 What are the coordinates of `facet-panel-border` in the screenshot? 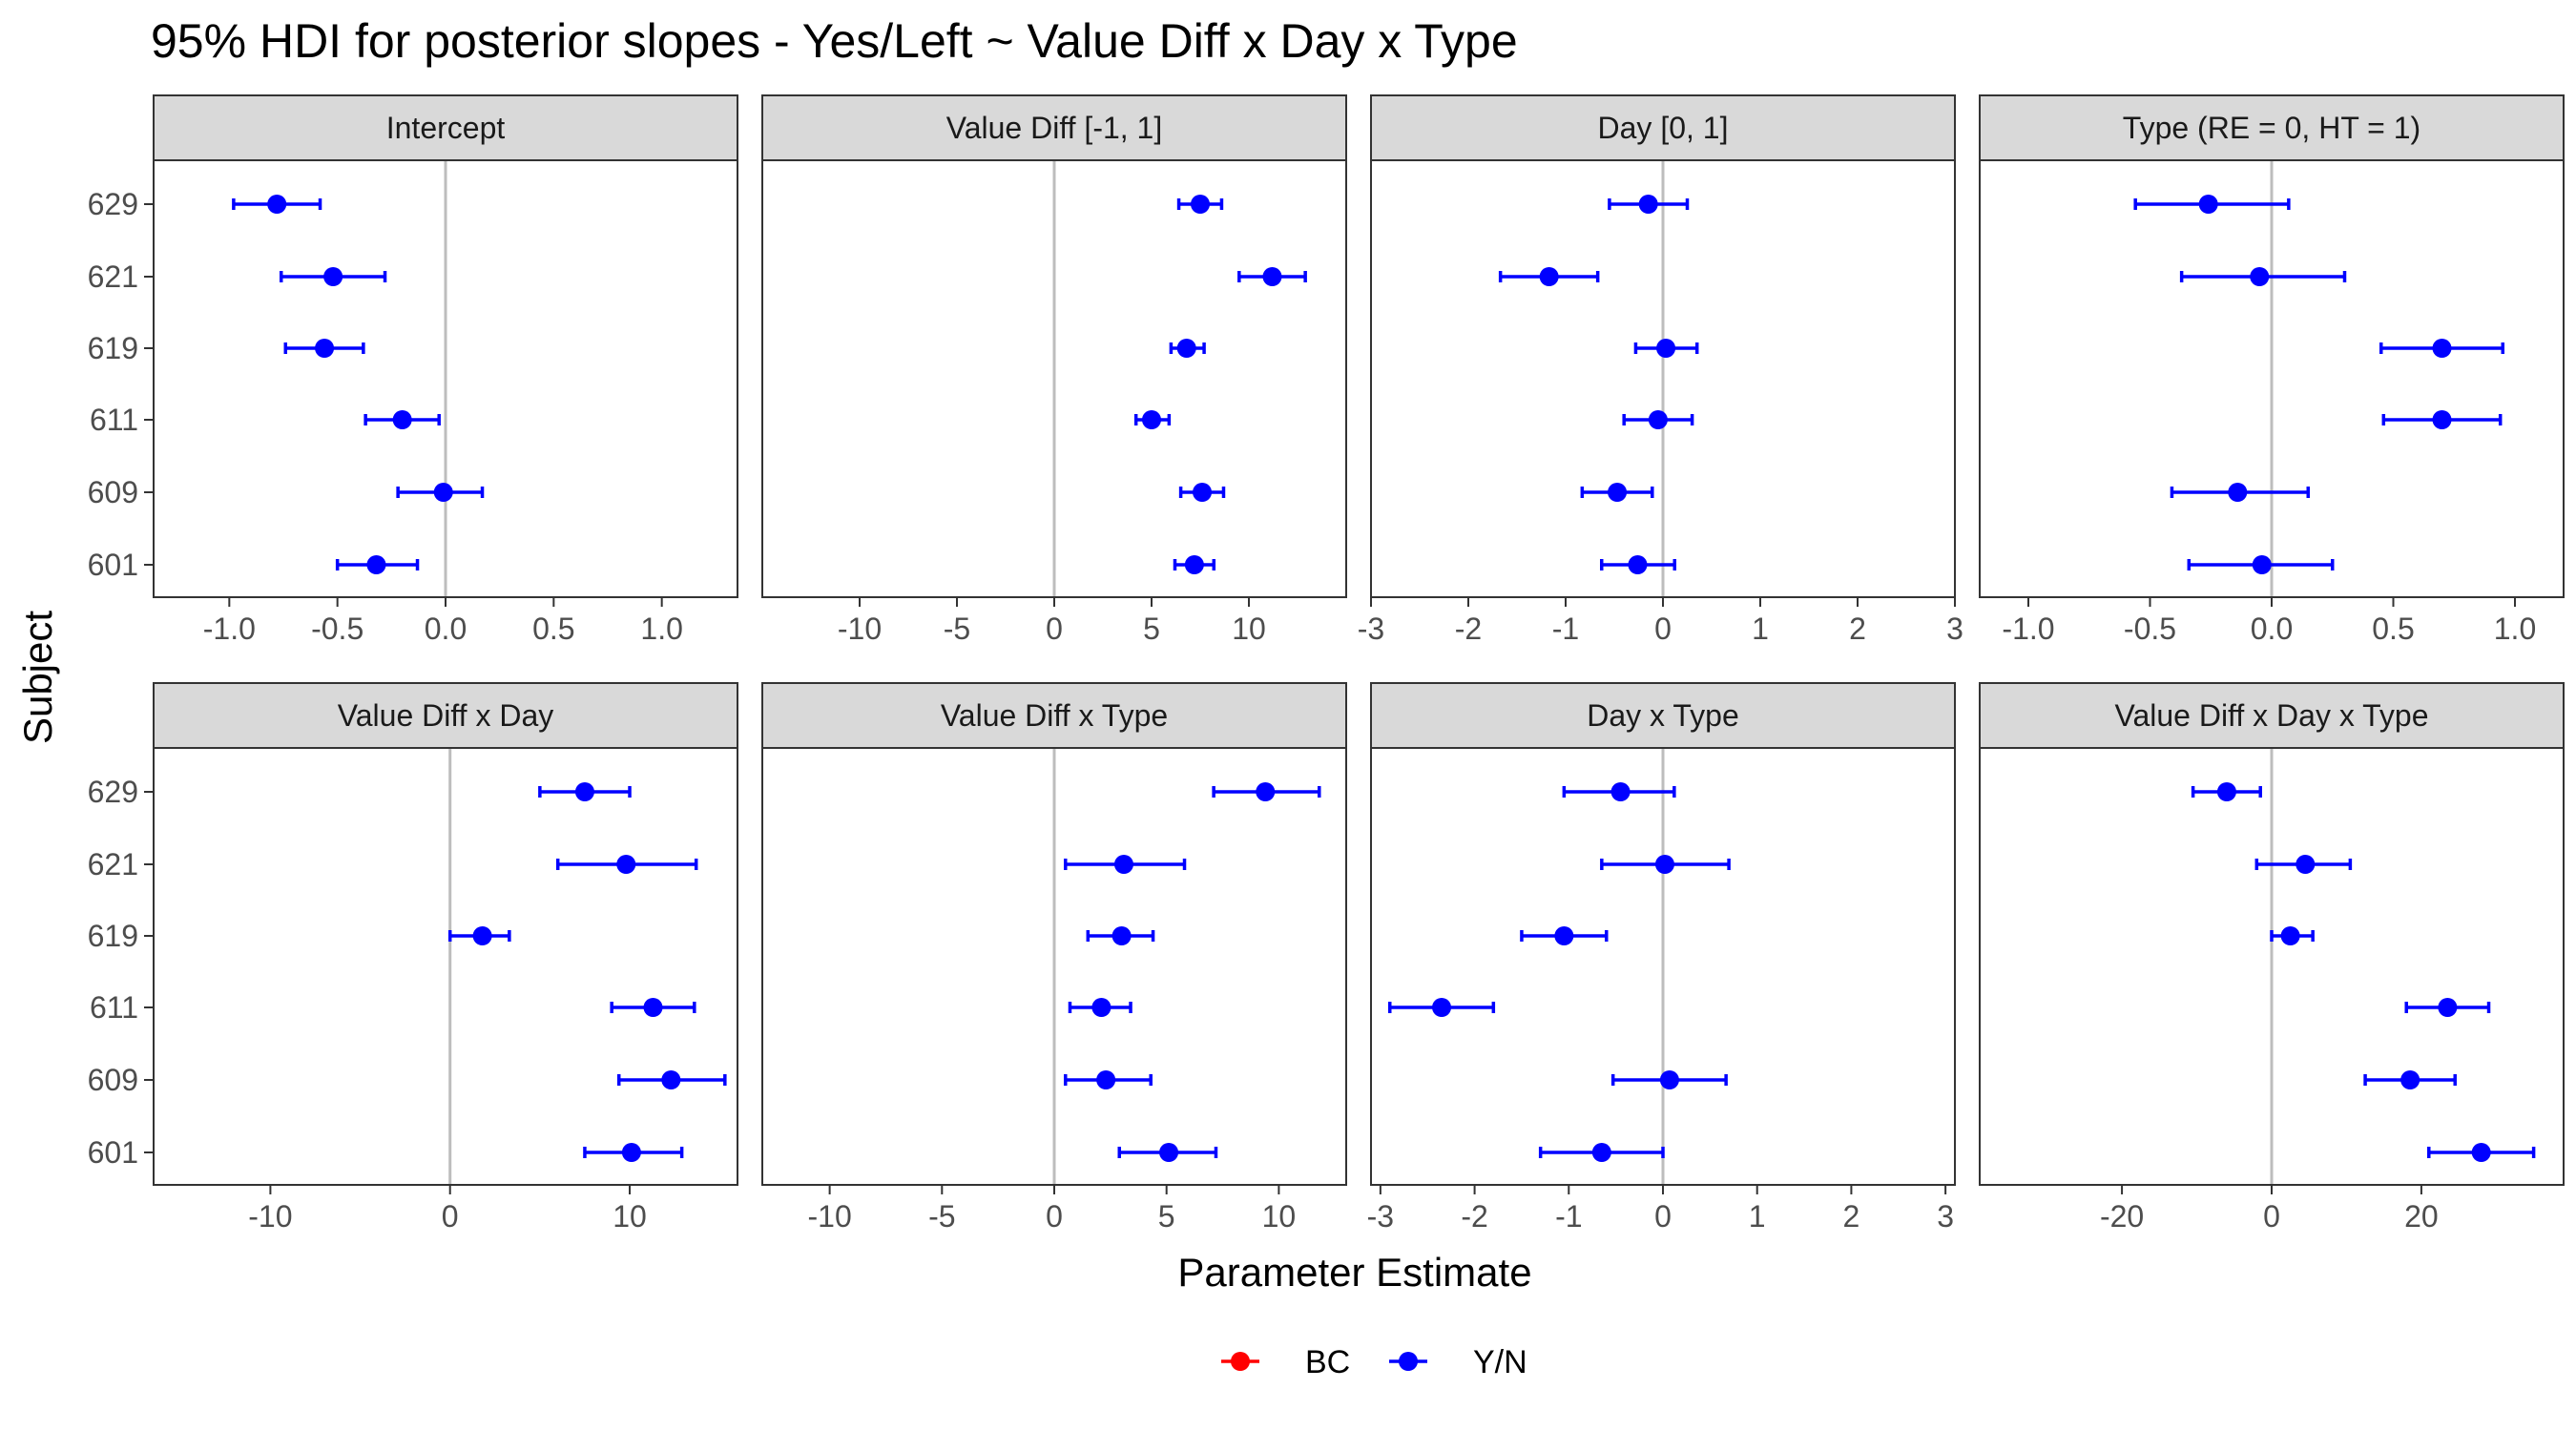 It's located at (445, 966).